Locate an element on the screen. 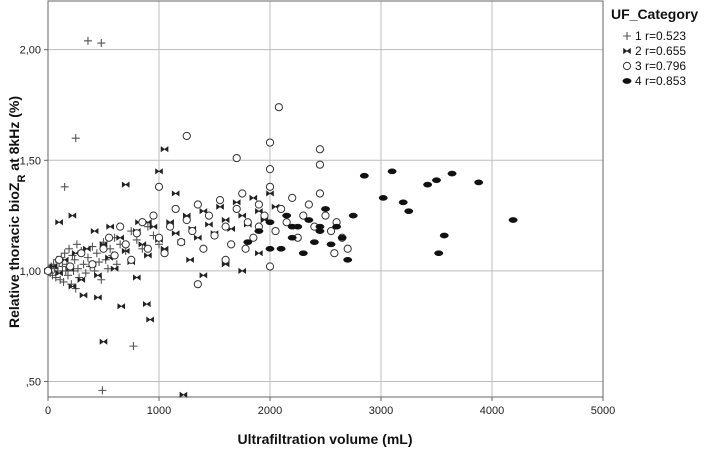 This screenshot has height=449, width=709. x-tick-label: 5000 is located at coordinates (603, 411).